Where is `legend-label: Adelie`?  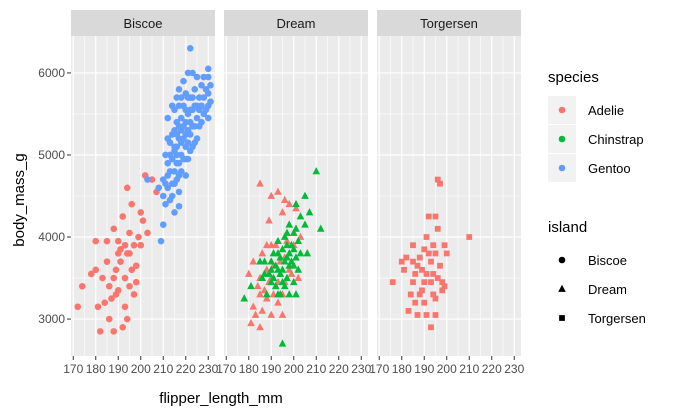 legend-label: Adelie is located at coordinates (606, 110).